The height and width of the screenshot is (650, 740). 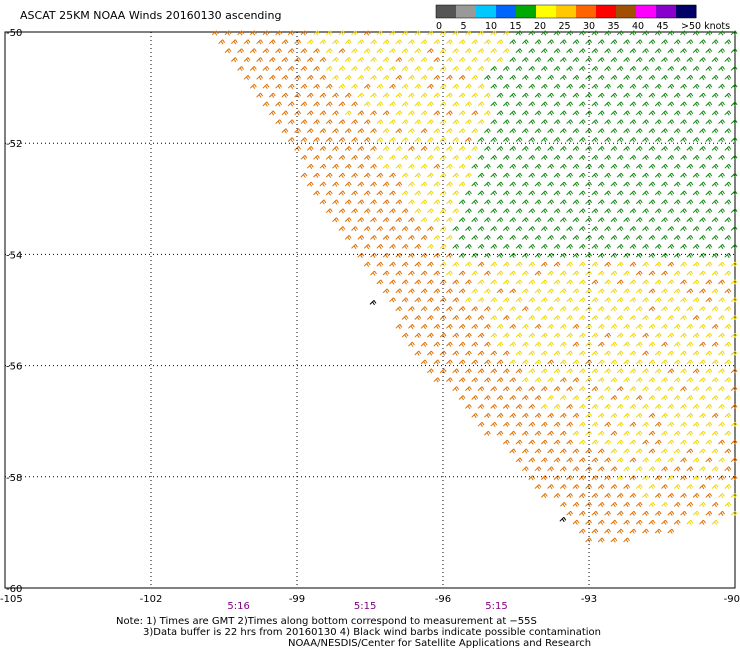 What do you see at coordinates (367, 606) in the screenshot?
I see `time-labels: 5:16 5:15 5:15` at bounding box center [367, 606].